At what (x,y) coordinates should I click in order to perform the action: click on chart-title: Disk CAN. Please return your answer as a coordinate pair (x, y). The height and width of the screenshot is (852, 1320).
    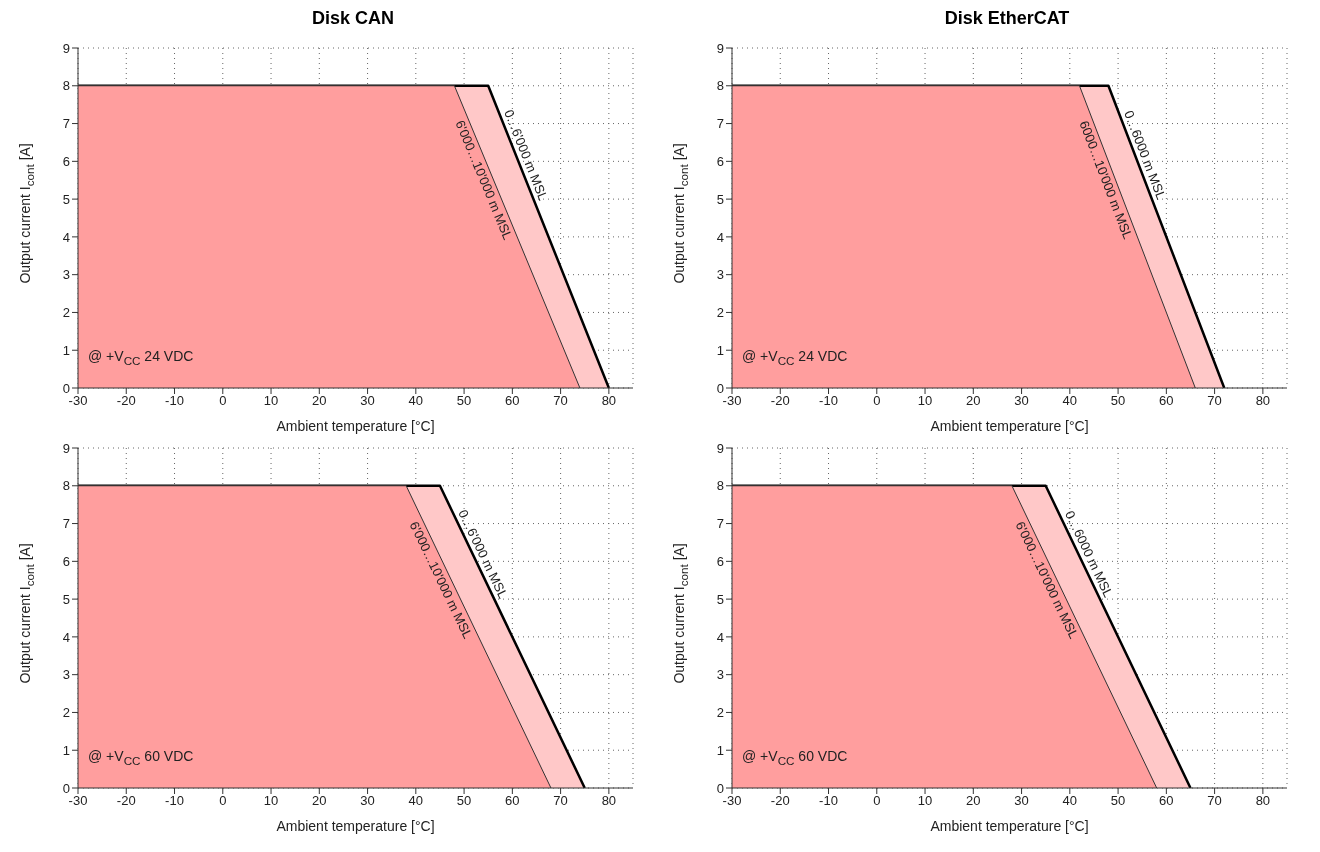
    Looking at the image, I should click on (353, 19).